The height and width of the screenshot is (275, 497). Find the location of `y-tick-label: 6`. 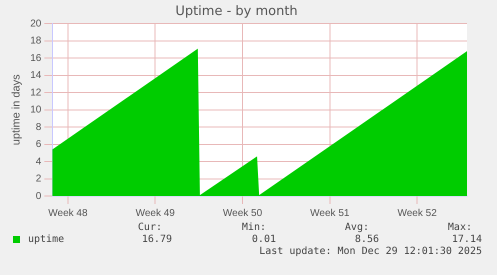

y-tick-label: 6 is located at coordinates (39, 144).